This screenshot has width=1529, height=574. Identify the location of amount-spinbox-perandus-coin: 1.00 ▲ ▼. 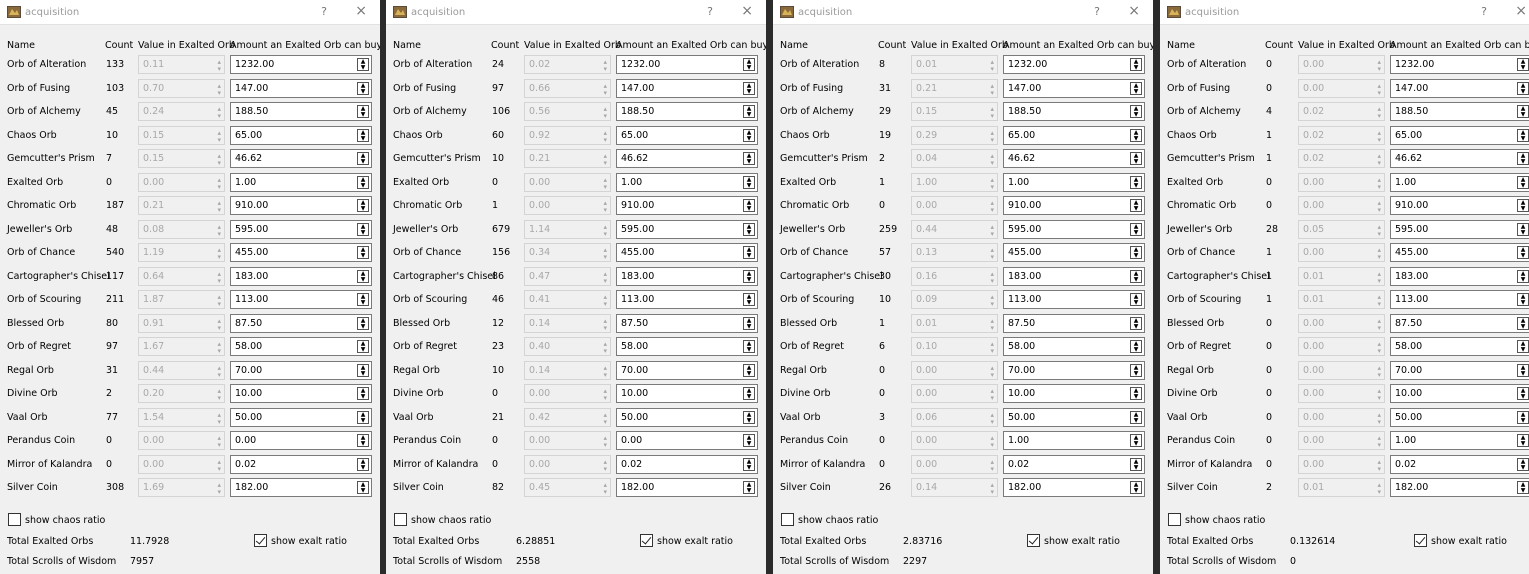
(1074, 440).